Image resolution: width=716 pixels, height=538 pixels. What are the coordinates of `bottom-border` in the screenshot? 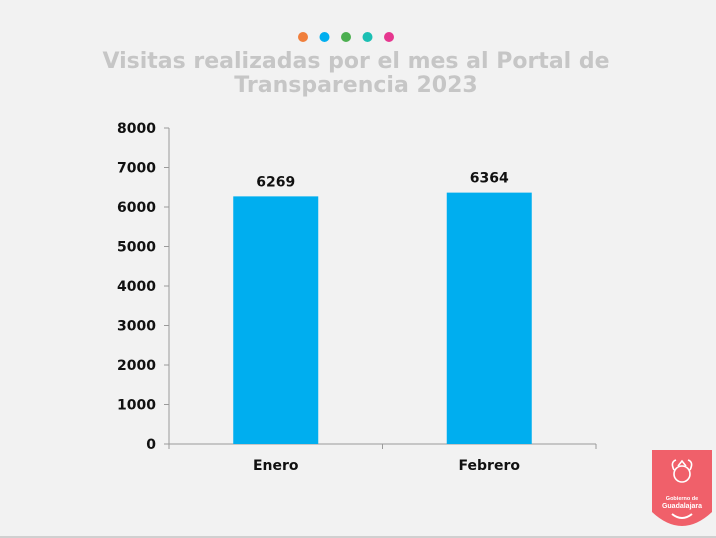 It's located at (358, 537).